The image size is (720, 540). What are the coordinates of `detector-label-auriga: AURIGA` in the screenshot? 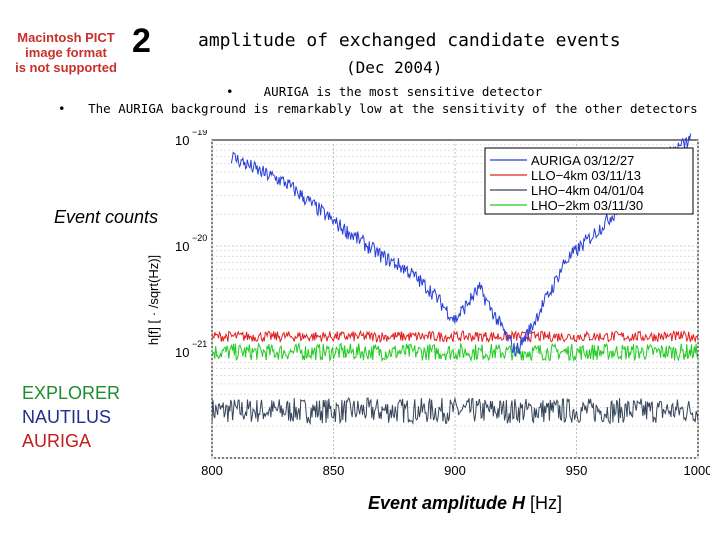 It's located at (57, 441).